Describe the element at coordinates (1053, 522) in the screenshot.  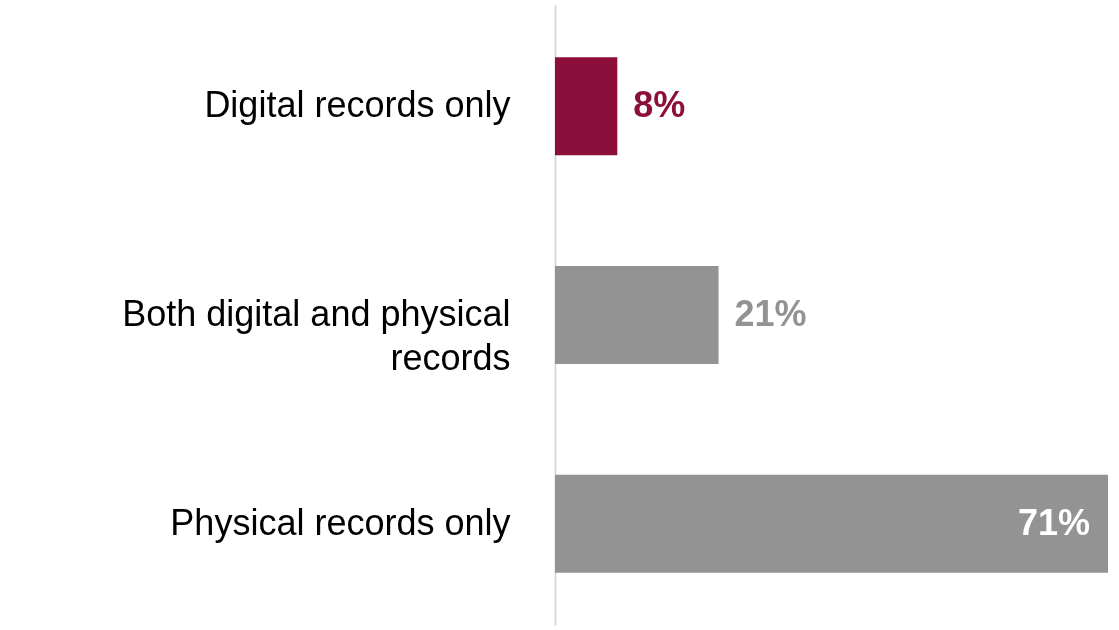
I see `data-label: 71%` at that location.